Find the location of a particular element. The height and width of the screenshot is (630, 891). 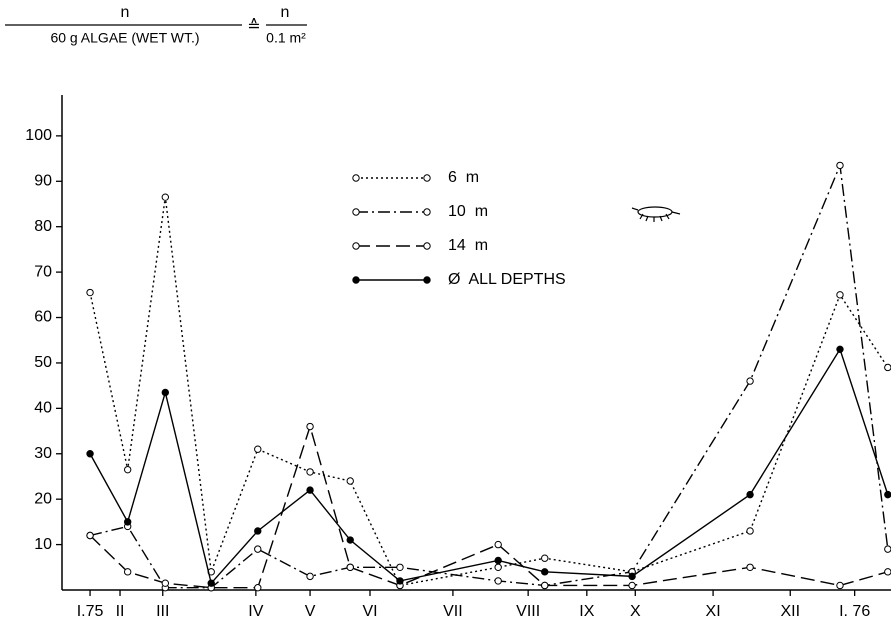

x-tick-label: IX is located at coordinates (586, 611).